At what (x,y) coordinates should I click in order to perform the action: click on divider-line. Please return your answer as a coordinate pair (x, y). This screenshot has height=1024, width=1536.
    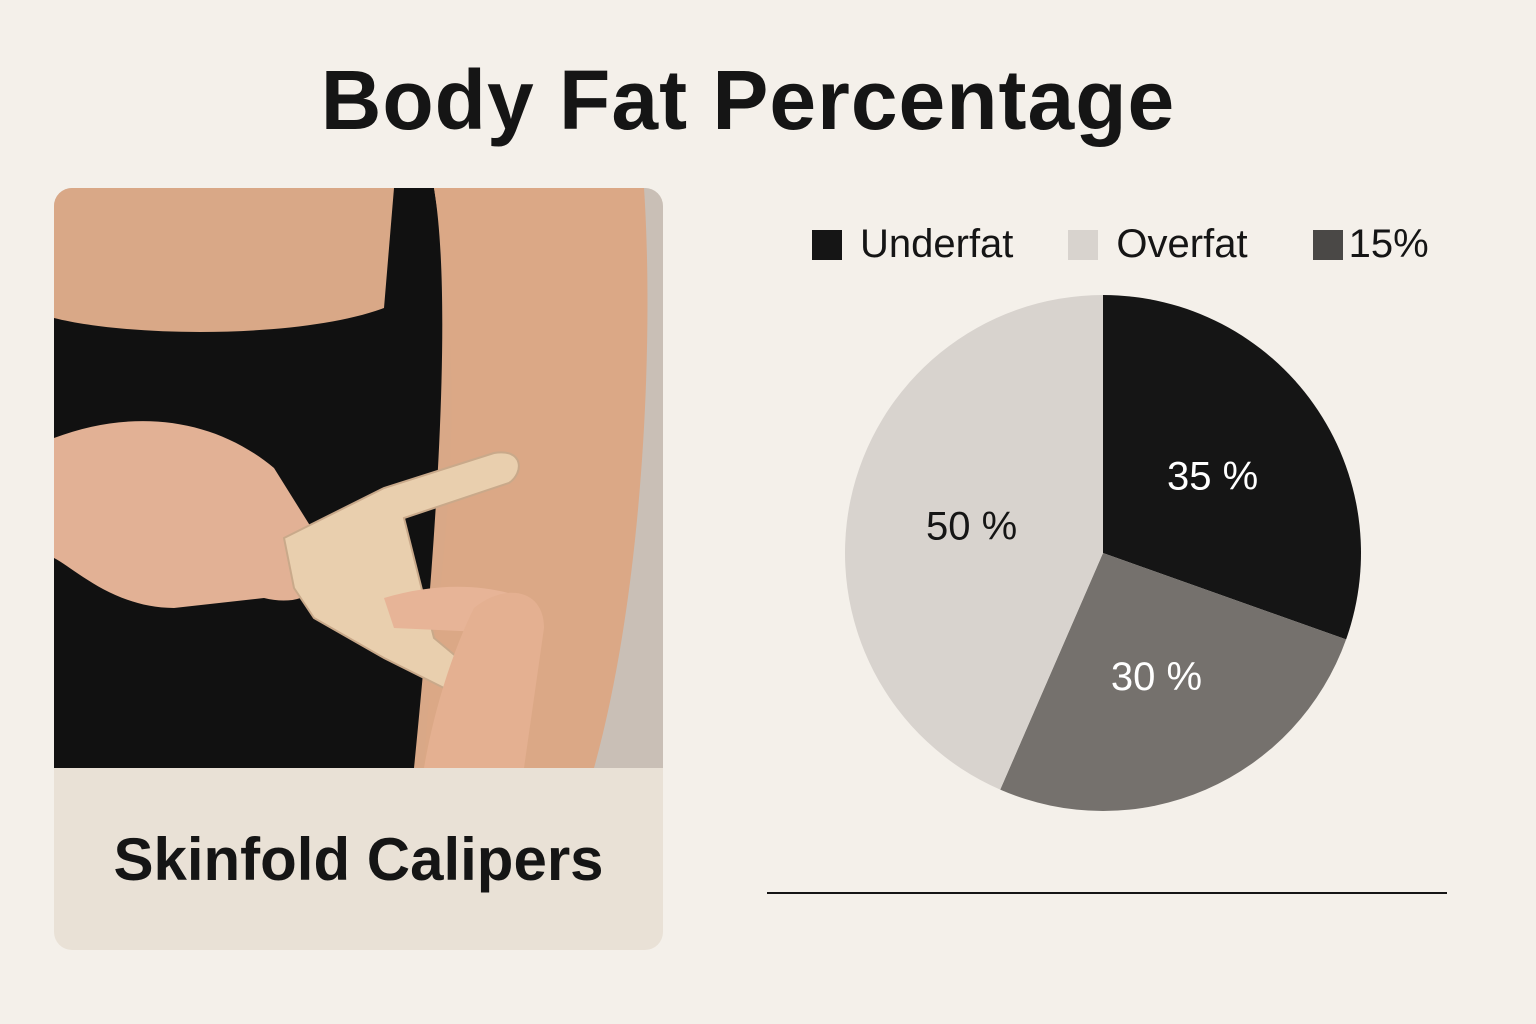
    Looking at the image, I should click on (1107, 893).